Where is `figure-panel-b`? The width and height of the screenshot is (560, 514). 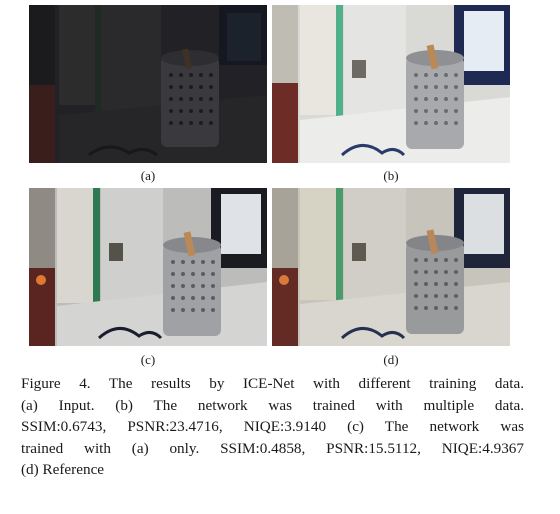
figure-panel-b is located at coordinates (391, 84).